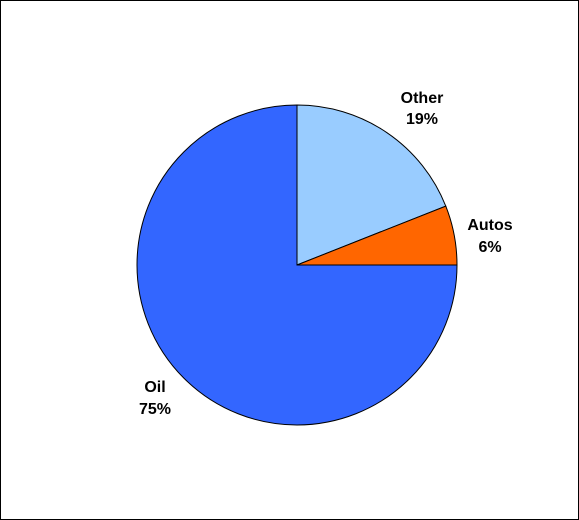 The width and height of the screenshot is (579, 520). Describe the element at coordinates (155, 409) in the screenshot. I see `slice-label-oil-percent: 75%` at that location.